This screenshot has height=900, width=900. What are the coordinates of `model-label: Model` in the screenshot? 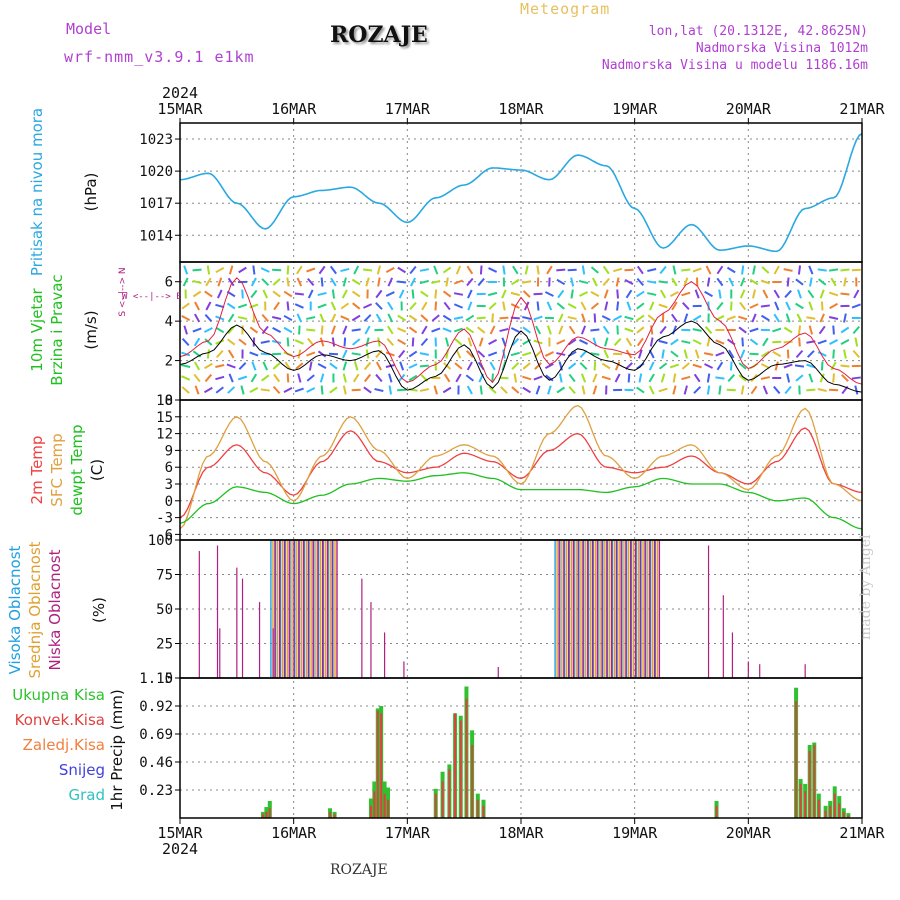 It's located at (89, 29).